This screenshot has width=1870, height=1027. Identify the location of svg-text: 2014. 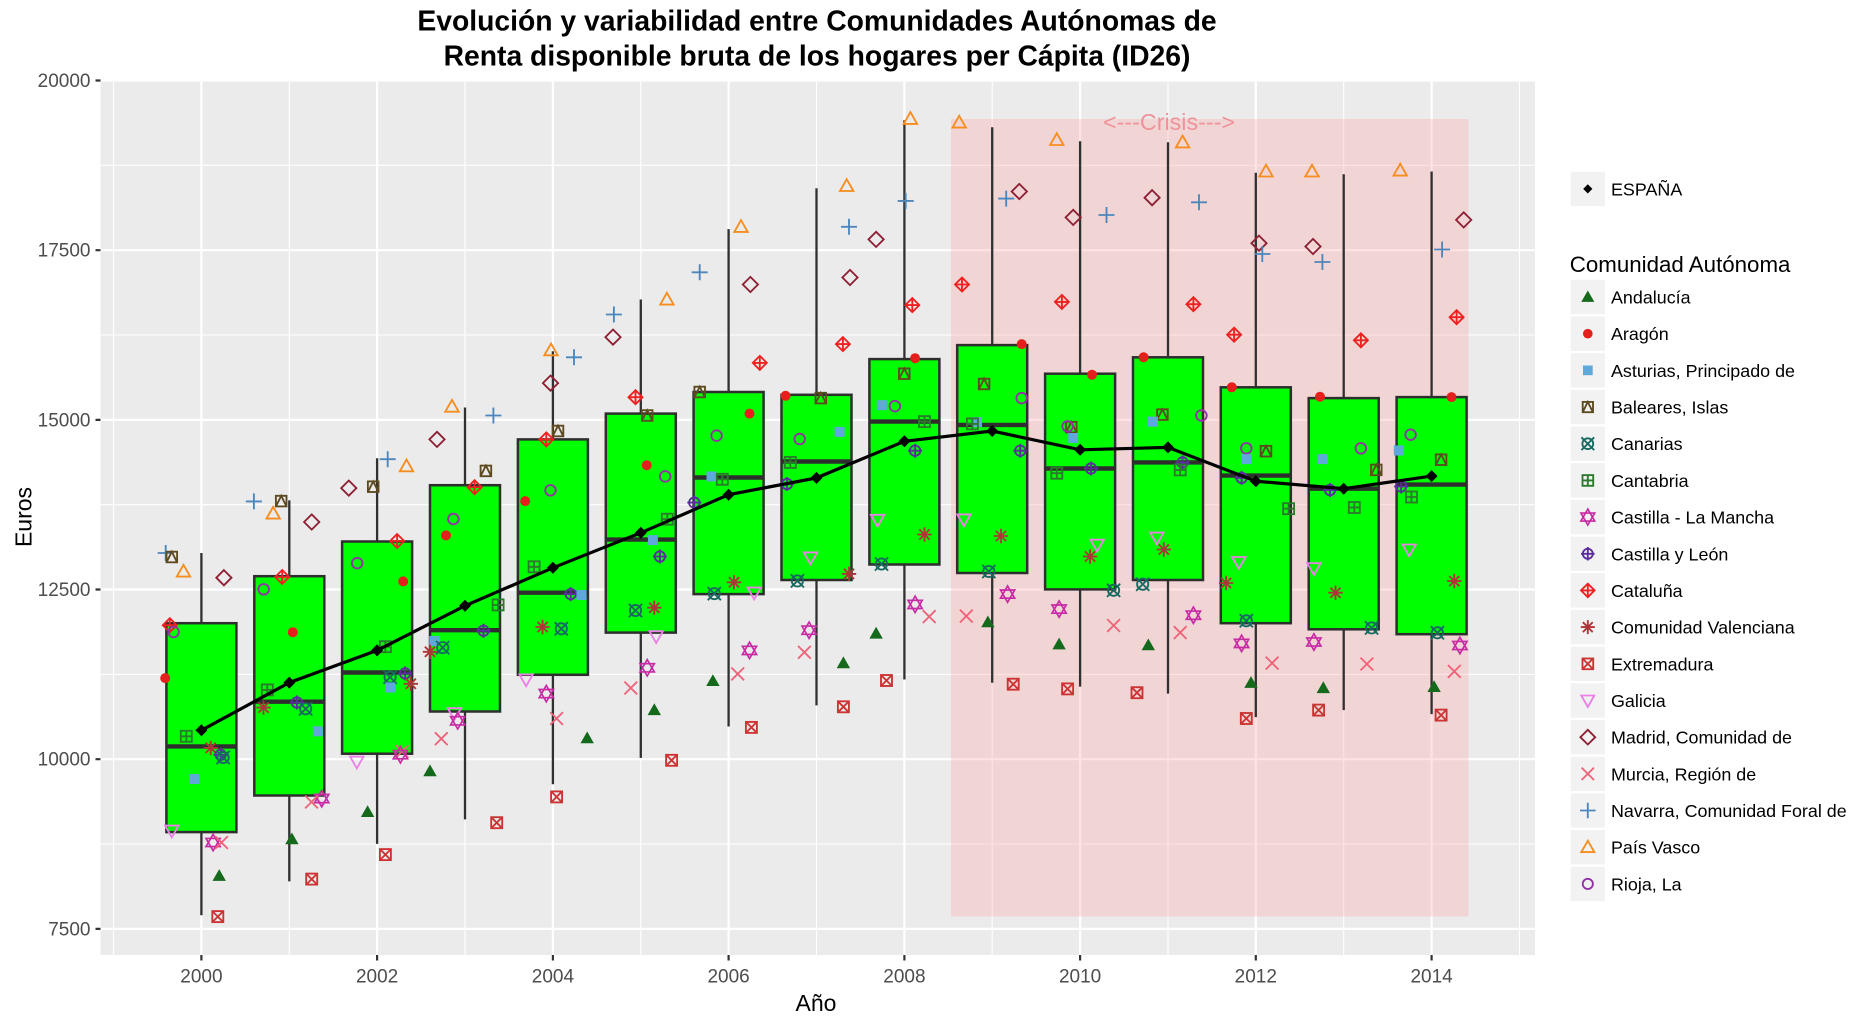
(1431, 977).